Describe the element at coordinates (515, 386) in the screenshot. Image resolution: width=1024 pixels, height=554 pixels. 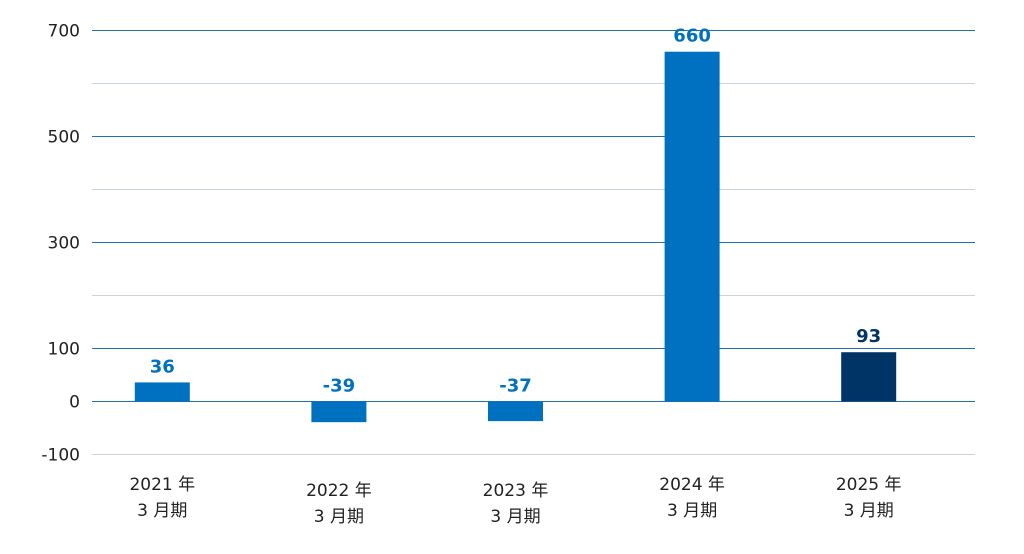
I see `data-label: -37` at that location.